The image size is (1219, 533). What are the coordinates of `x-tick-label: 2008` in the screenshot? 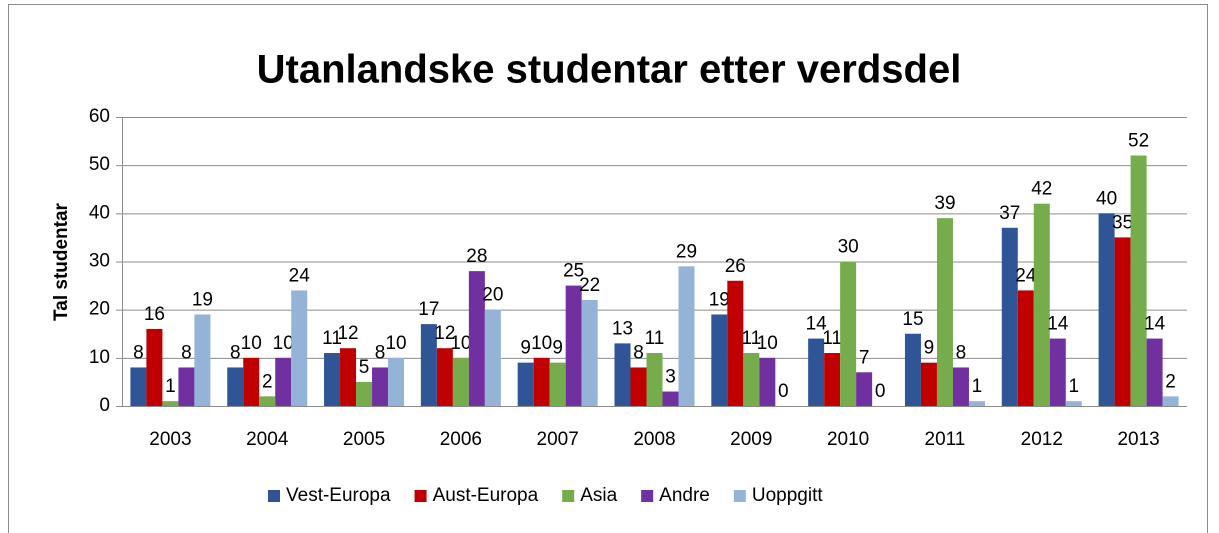 It's located at (654, 439).